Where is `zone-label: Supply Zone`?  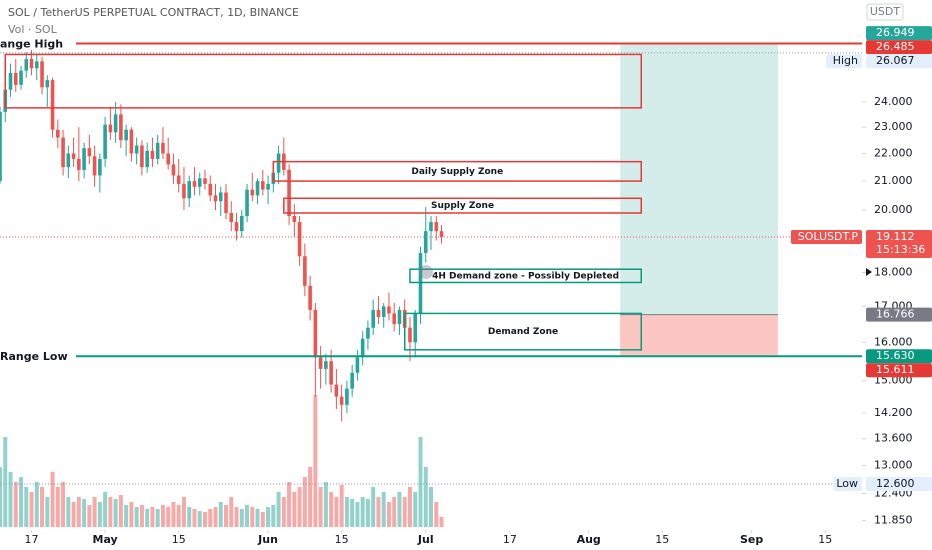 zone-label: Supply Zone is located at coordinates (462, 206).